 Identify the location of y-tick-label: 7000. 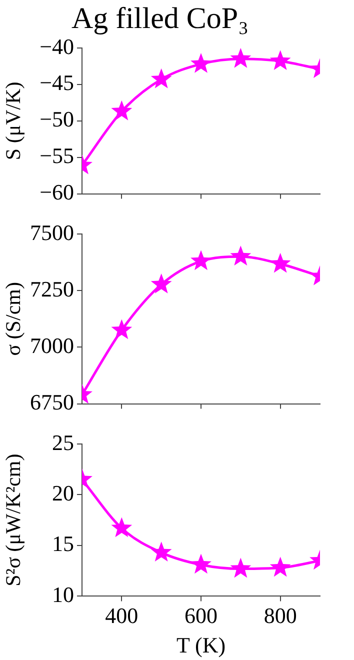
(52, 345).